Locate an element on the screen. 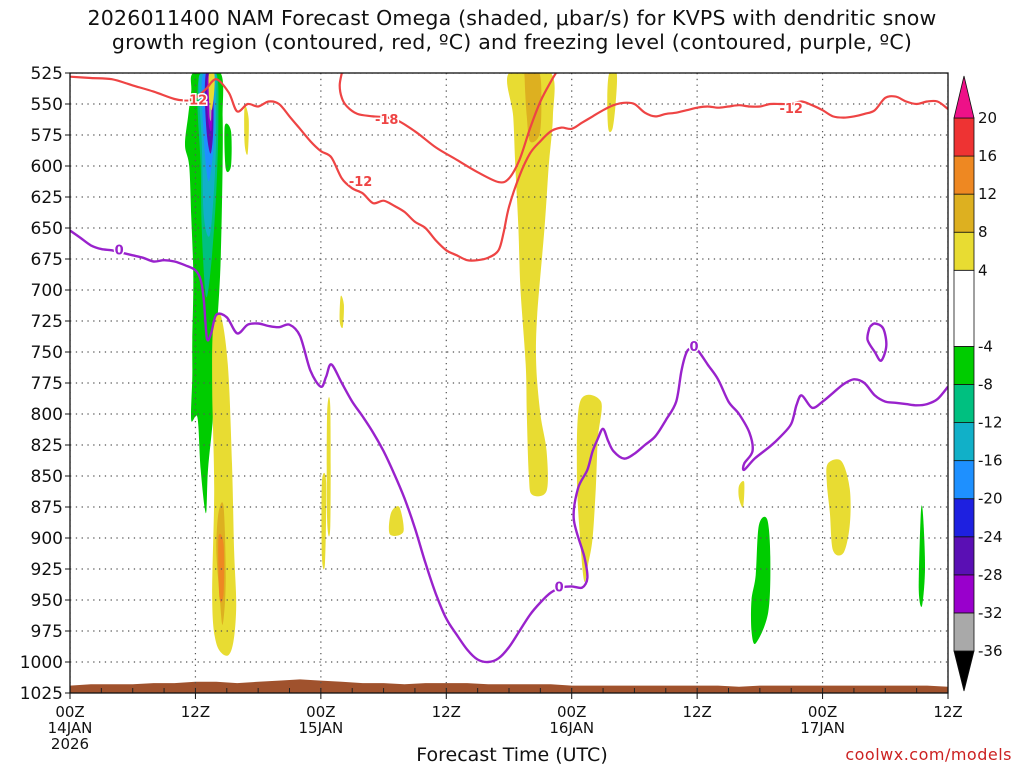 This screenshot has height=768, width=1024. contour-label-dgz-0: -12 is located at coordinates (196, 100).